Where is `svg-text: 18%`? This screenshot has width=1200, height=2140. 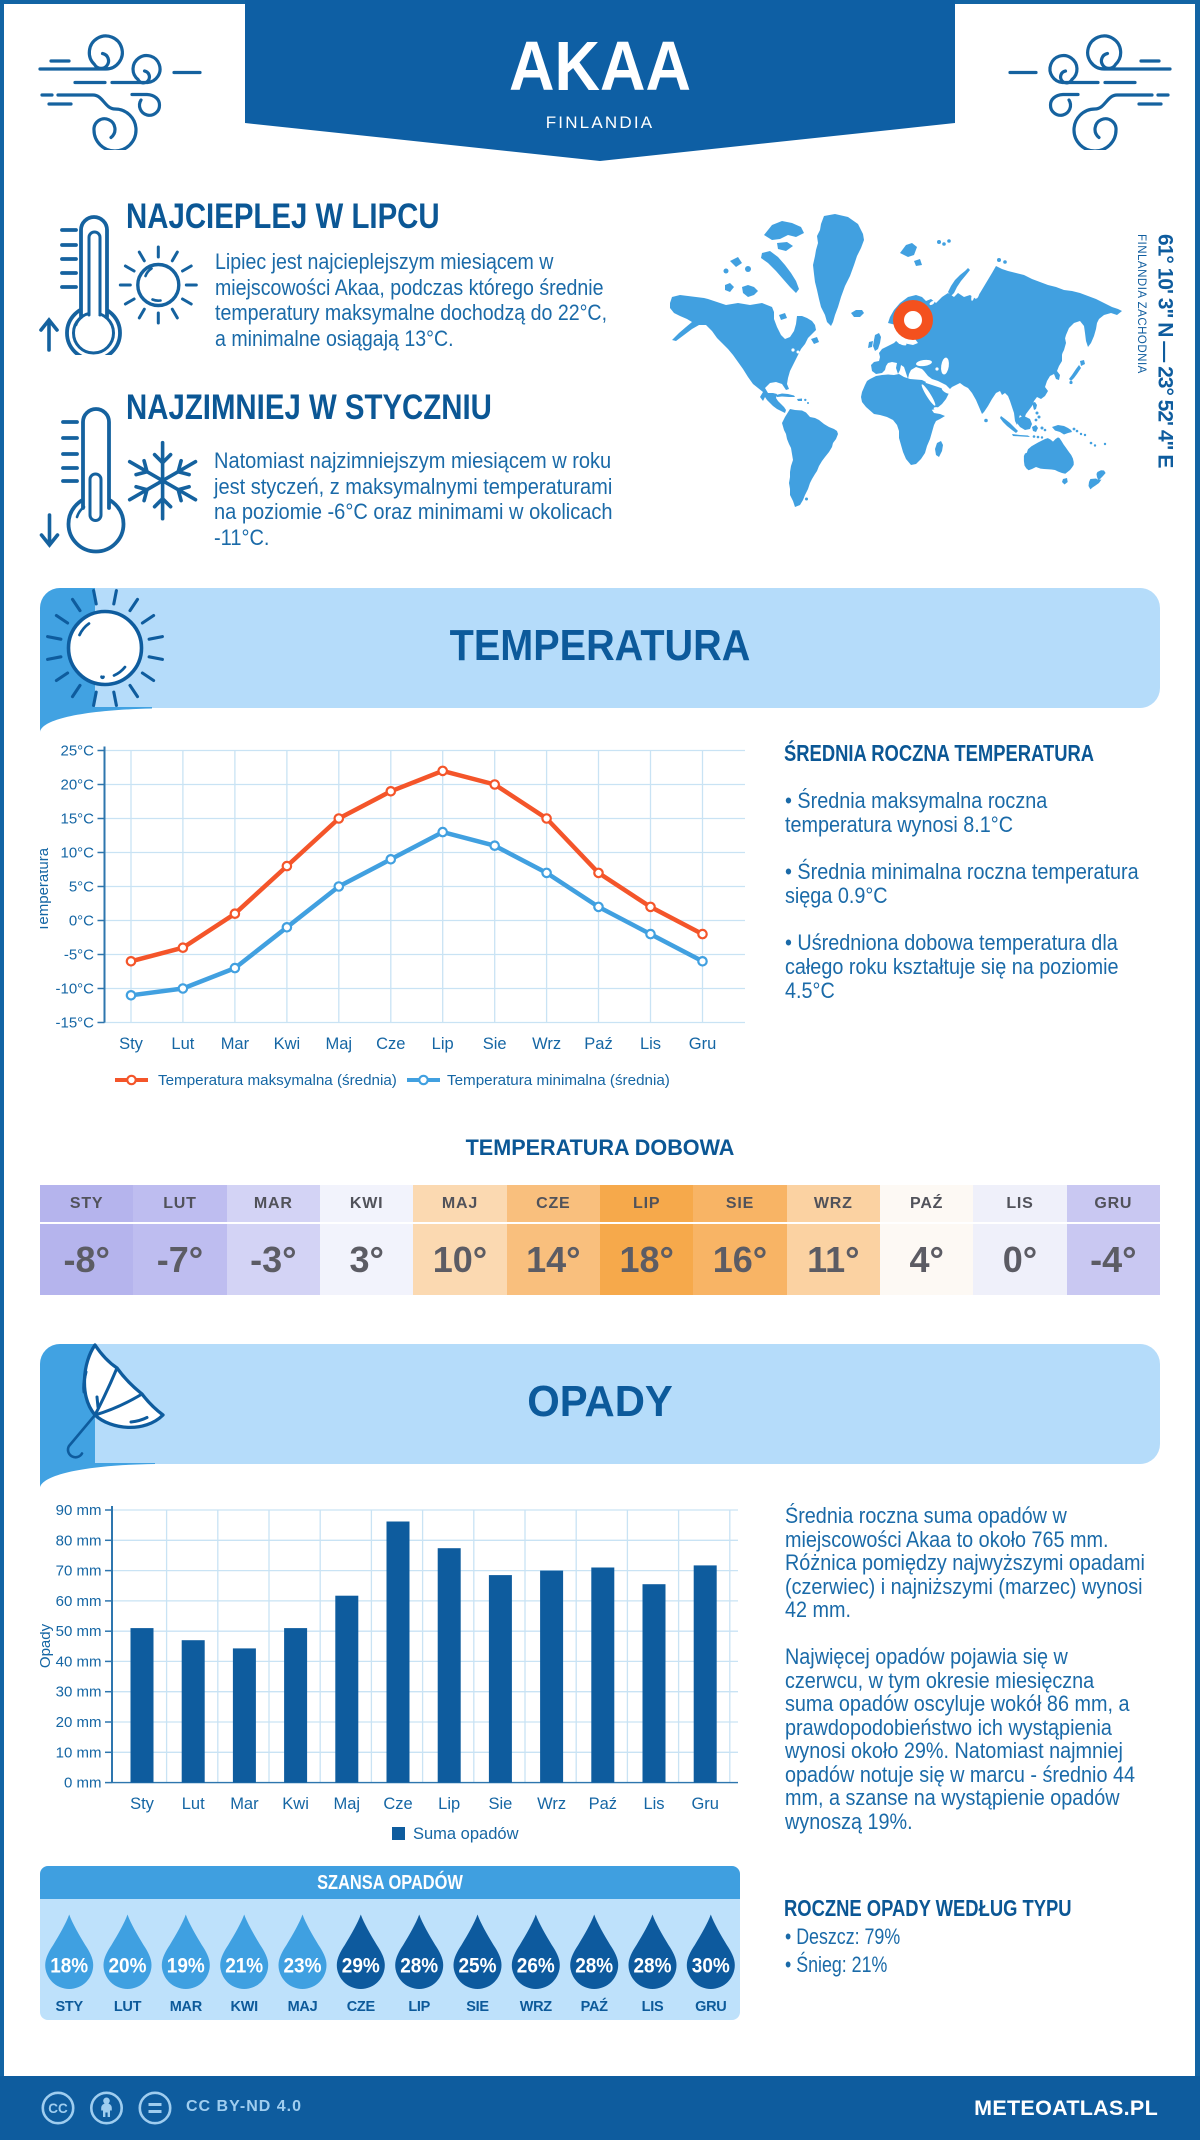 svg-text: 18% is located at coordinates (69, 1966).